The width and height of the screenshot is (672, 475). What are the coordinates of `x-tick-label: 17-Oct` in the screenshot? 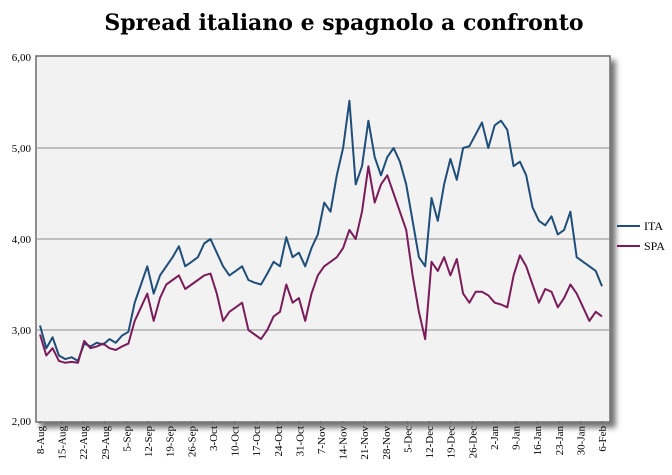 It's located at (257, 441).